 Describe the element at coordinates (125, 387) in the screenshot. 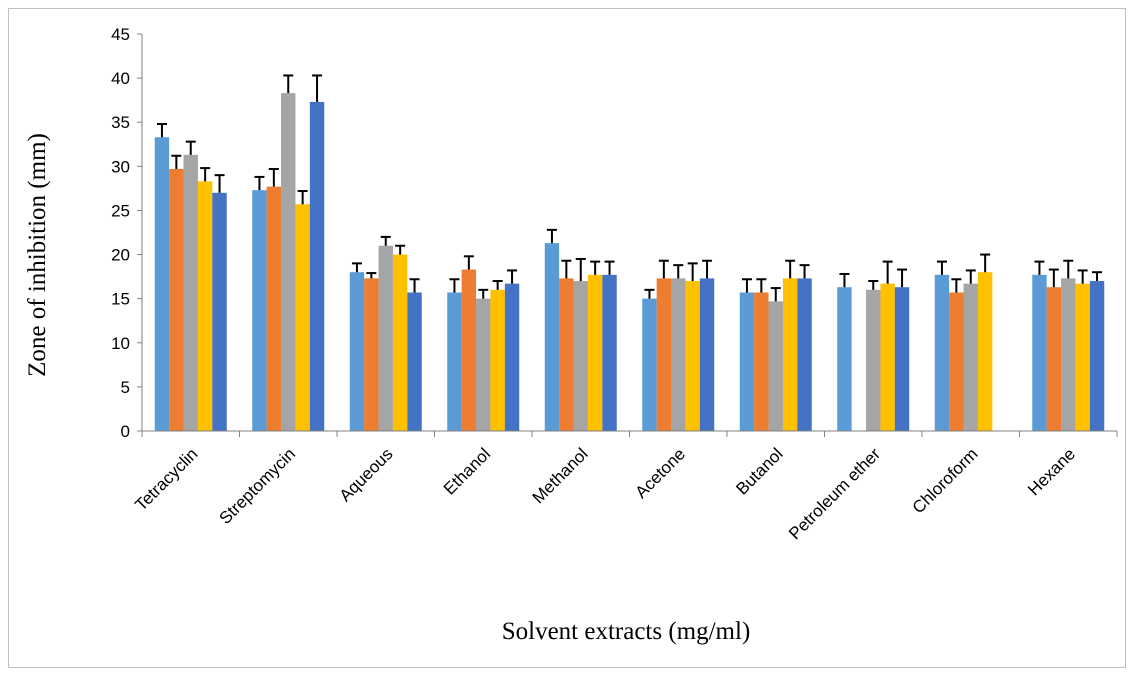

I see `y-tick-label: 5` at that location.